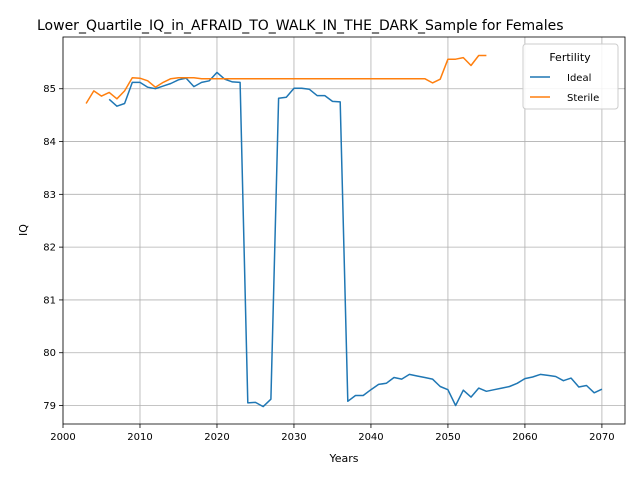 The image size is (640, 480). What do you see at coordinates (447, 437) in the screenshot?
I see `x-tick-label: 2050` at bounding box center [447, 437].